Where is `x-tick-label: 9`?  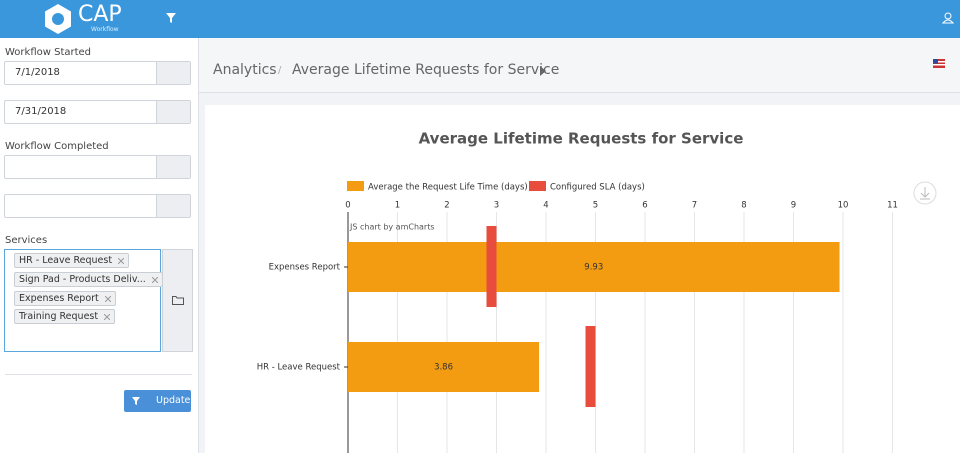 x-tick-label: 9 is located at coordinates (793, 206).